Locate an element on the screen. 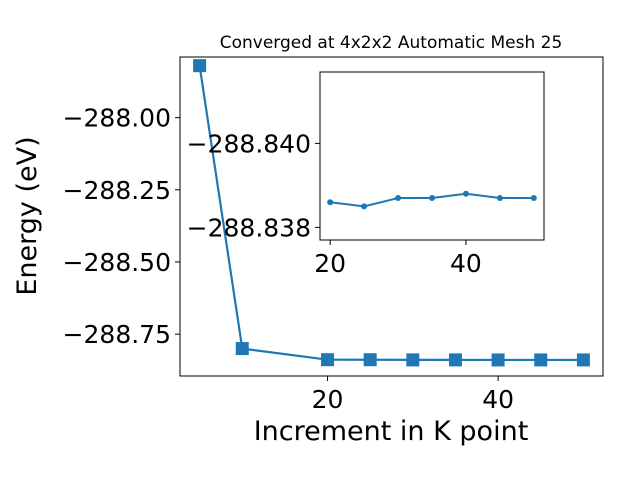 The width and height of the screenshot is (640, 480). main-title: Converged at 4x2x2 Automatic Mesh 25 is located at coordinates (391, 43).